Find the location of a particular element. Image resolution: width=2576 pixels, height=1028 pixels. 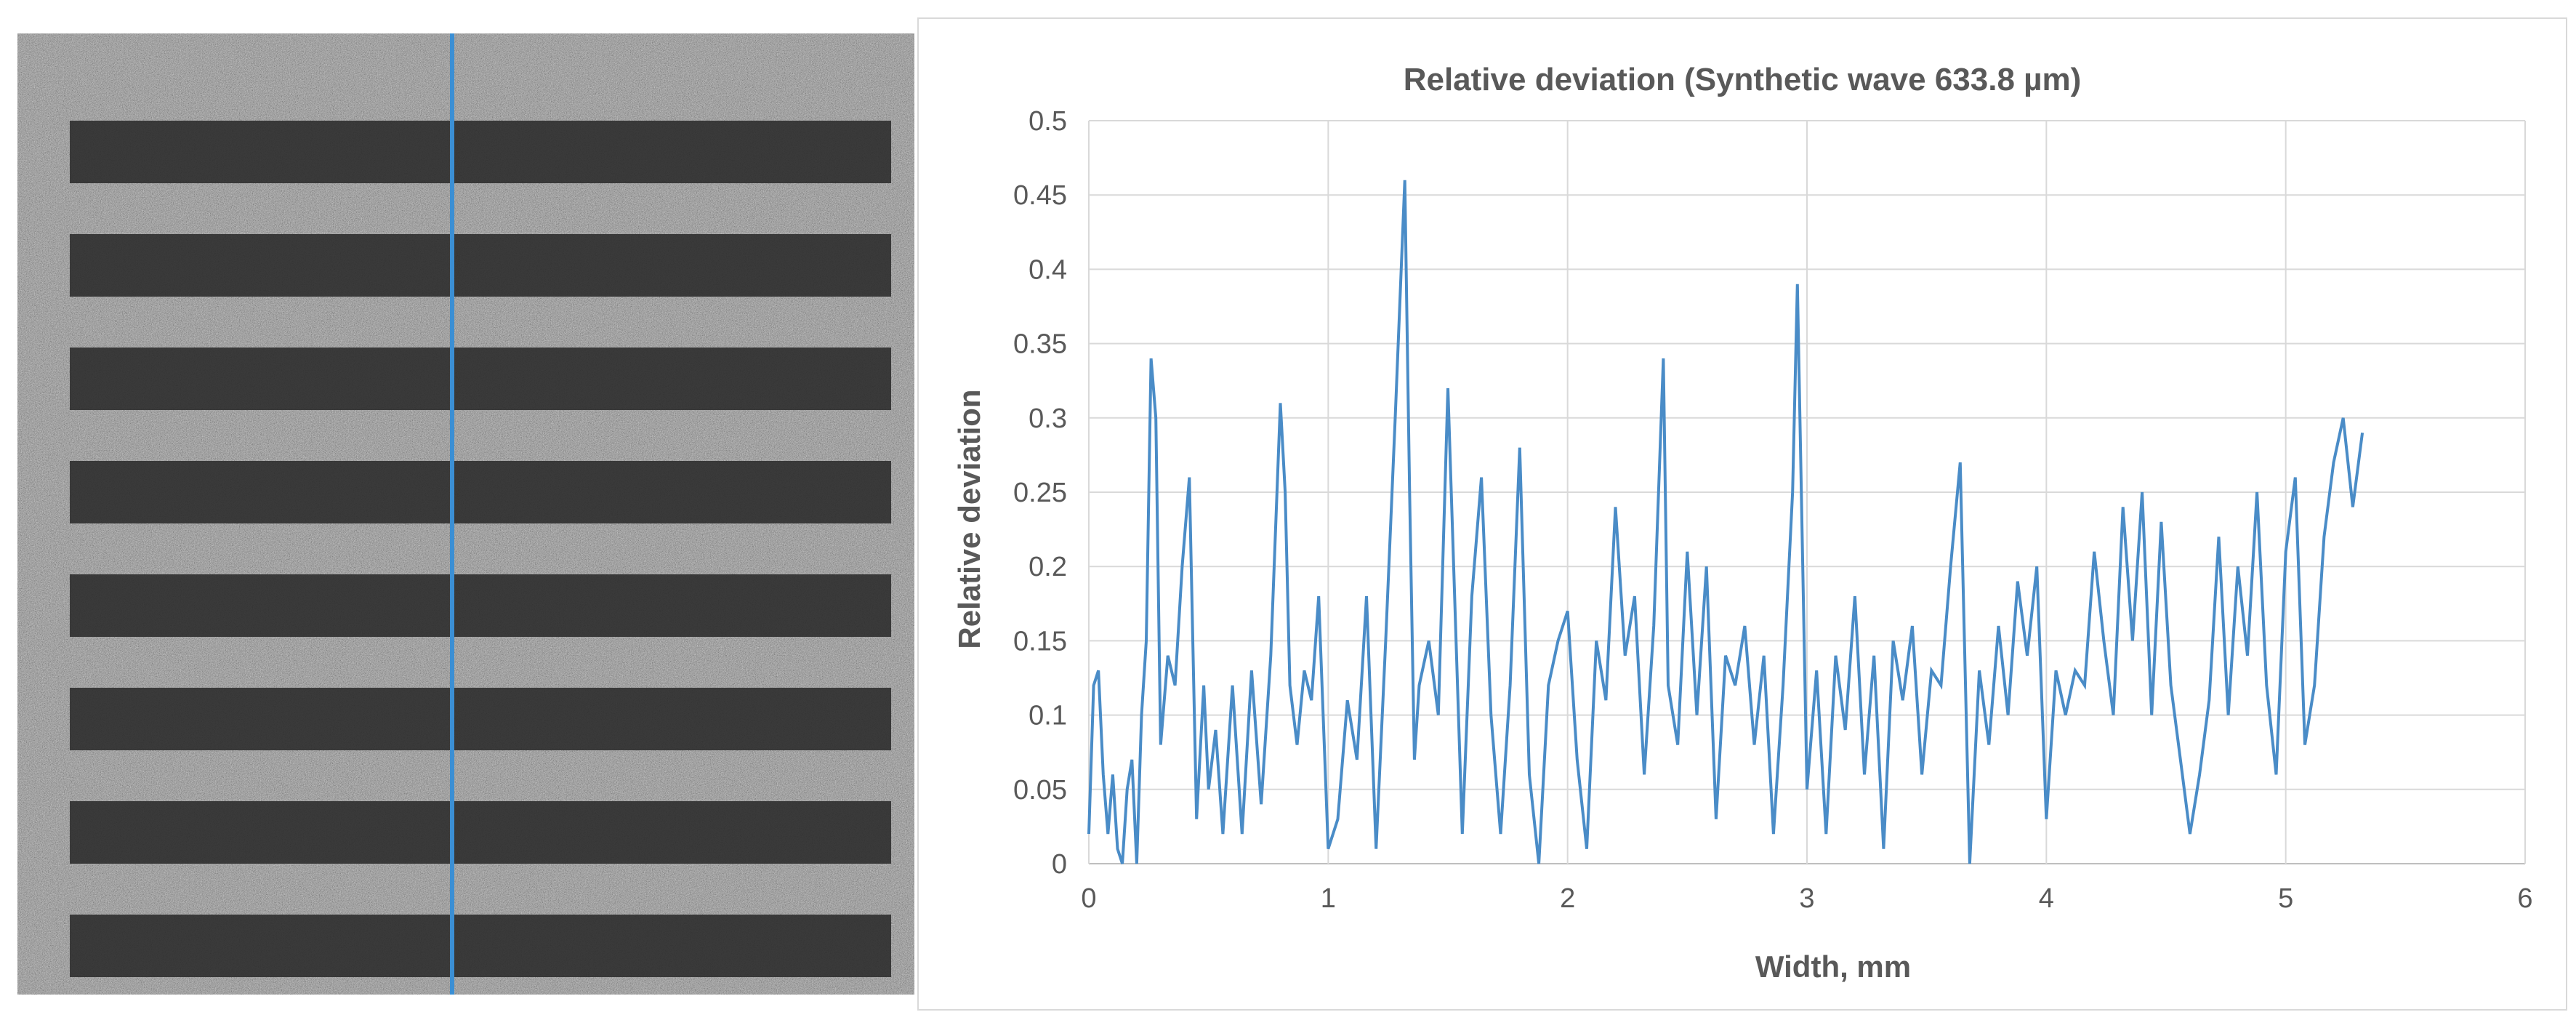

y-tick-label: 0.4 is located at coordinates (1048, 269).